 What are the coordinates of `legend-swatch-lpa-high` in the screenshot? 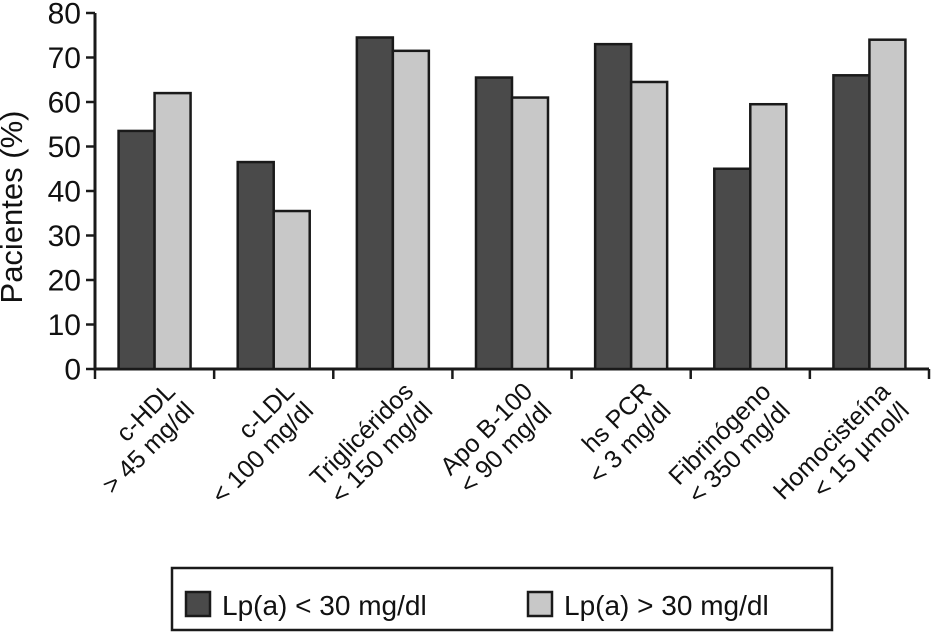 It's located at (540, 604).